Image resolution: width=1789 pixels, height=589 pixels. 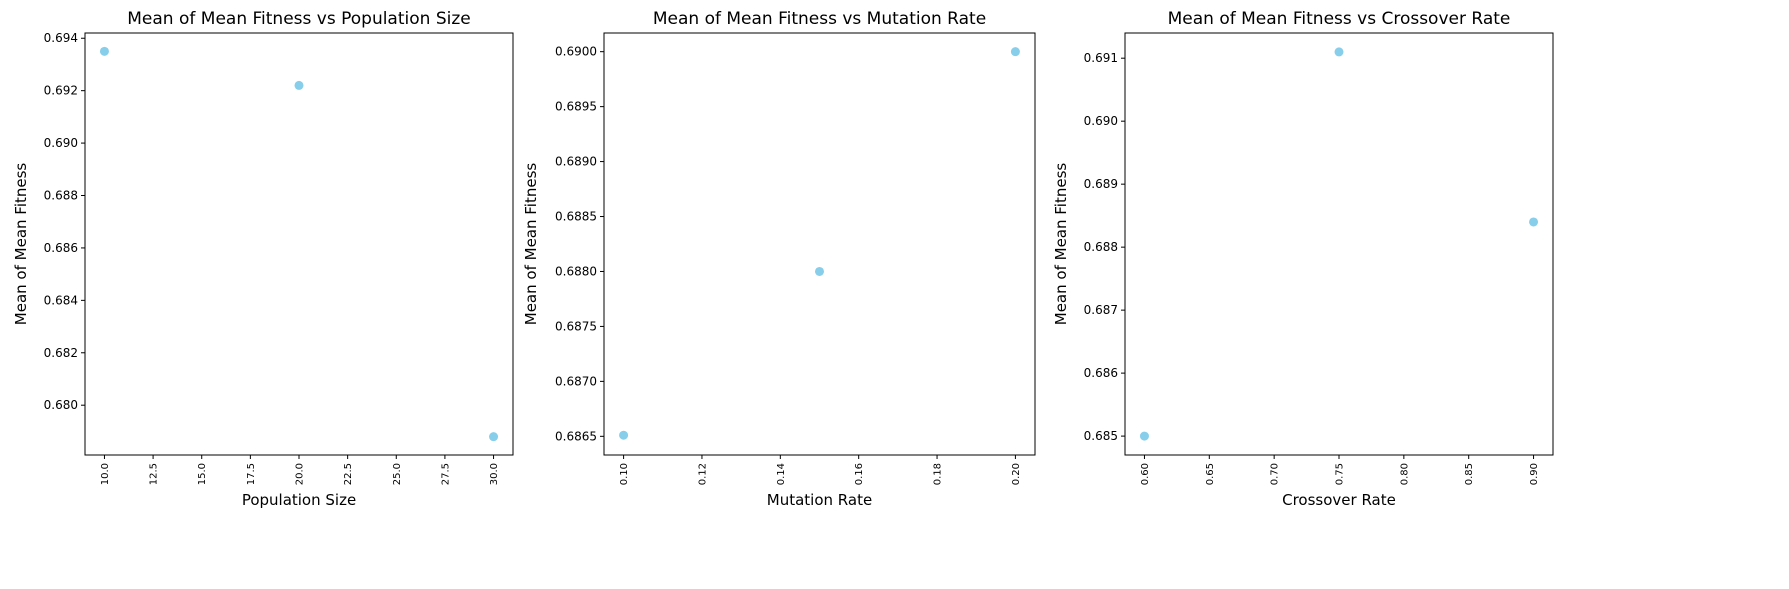 What do you see at coordinates (298, 19) in the screenshot?
I see `chart-title: Mean of Mean Fitness vs Population Size` at bounding box center [298, 19].